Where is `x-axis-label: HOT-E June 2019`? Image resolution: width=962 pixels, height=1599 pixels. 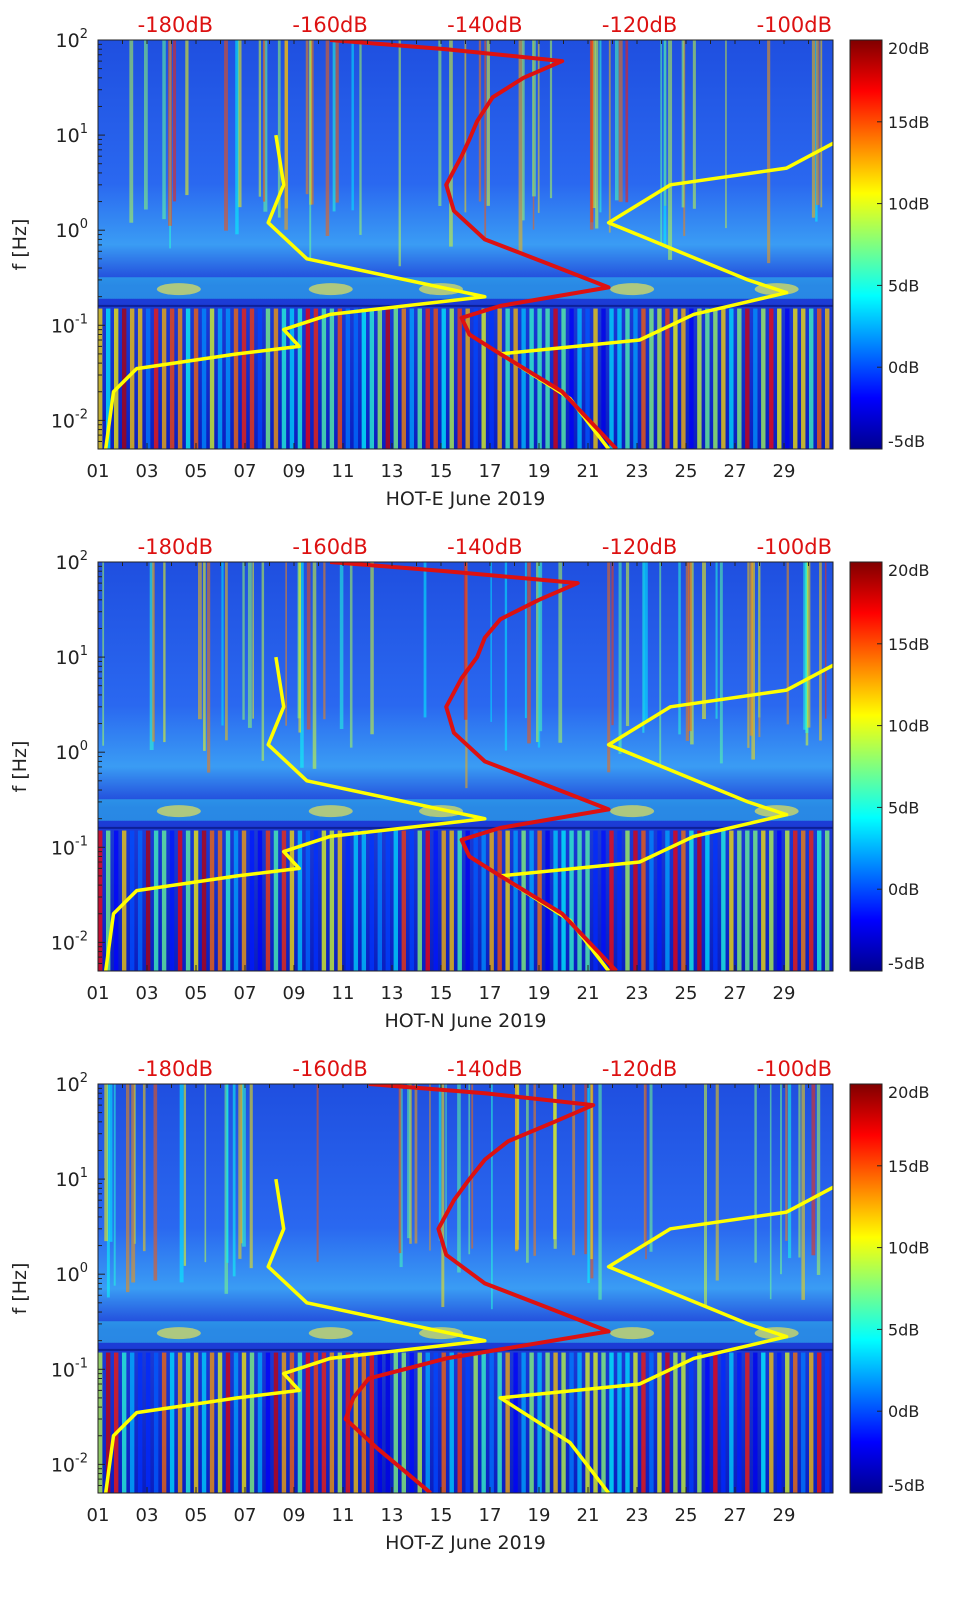
x-axis-label: HOT-E June 2019 is located at coordinates (466, 499).